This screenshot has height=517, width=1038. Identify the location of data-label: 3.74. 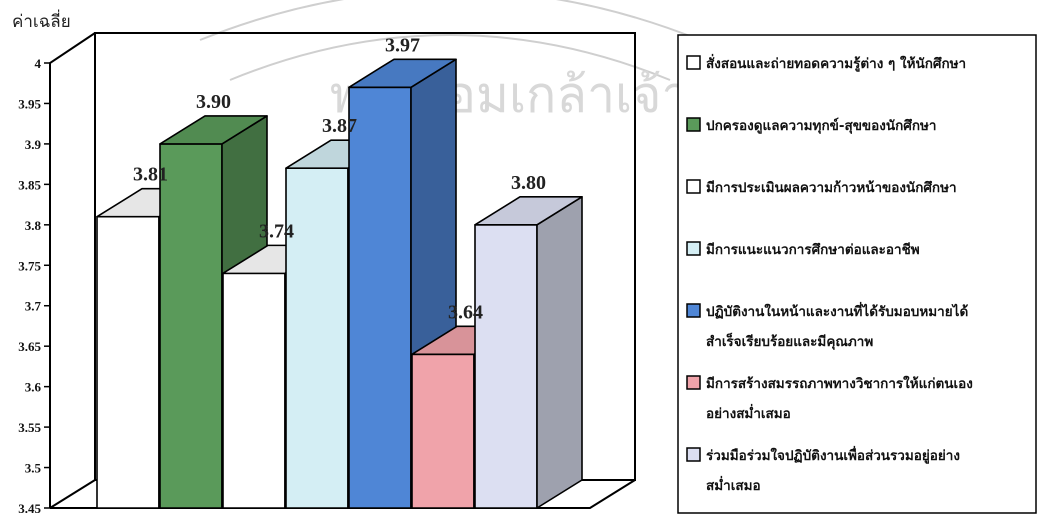
(276, 231).